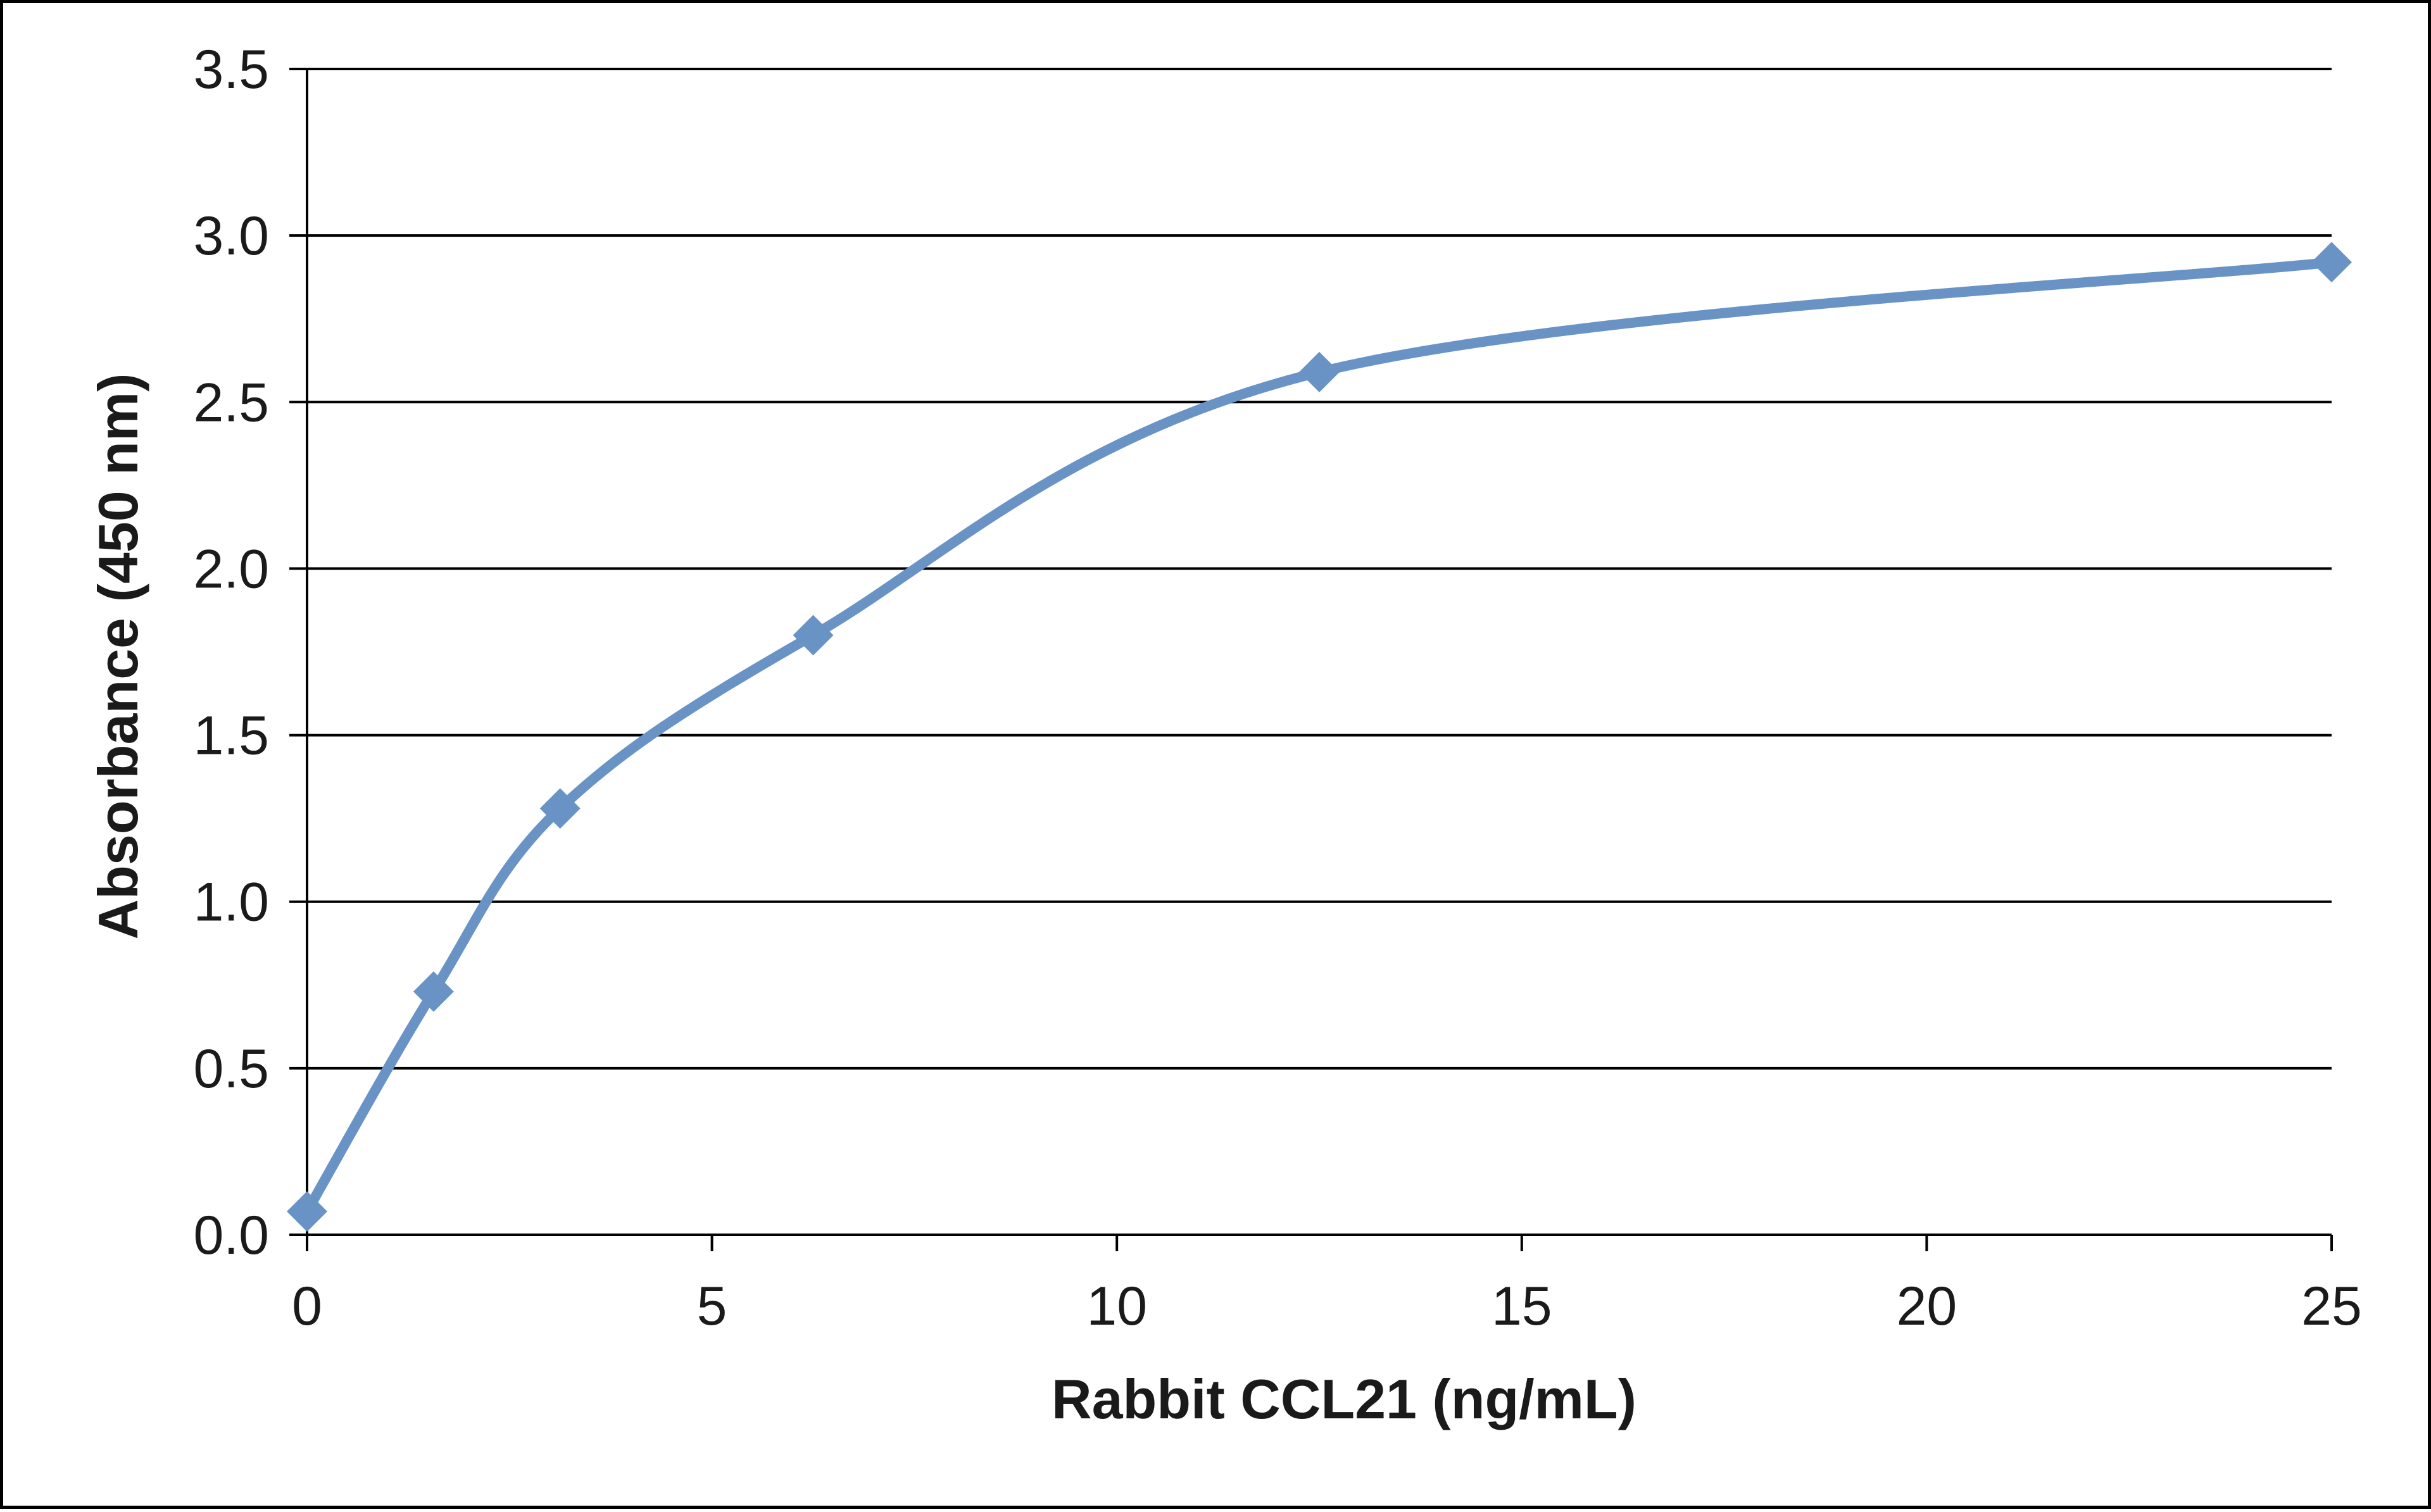 The width and height of the screenshot is (2431, 1512). I want to click on x-tick-label: 25, so click(2331, 1306).